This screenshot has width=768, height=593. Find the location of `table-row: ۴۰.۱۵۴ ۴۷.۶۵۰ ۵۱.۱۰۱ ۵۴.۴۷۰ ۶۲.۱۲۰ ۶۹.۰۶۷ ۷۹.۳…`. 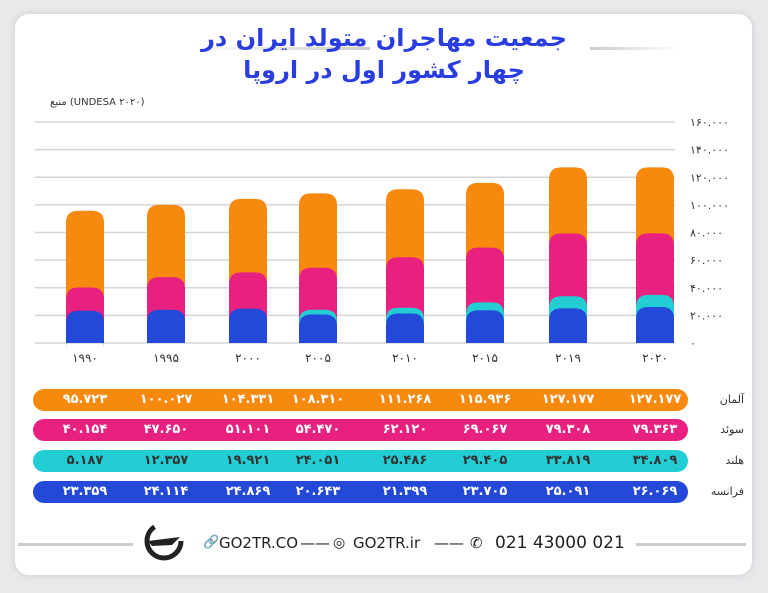

table-row: ۴۰.۱۵۴ ۴۷.۶۵۰ ۵۱.۱۰۱ ۵۴.۴۷۰ ۶۲.۱۲۰ ۶۹.۰۶۷ ۷۹.۳… is located at coordinates (360, 430).